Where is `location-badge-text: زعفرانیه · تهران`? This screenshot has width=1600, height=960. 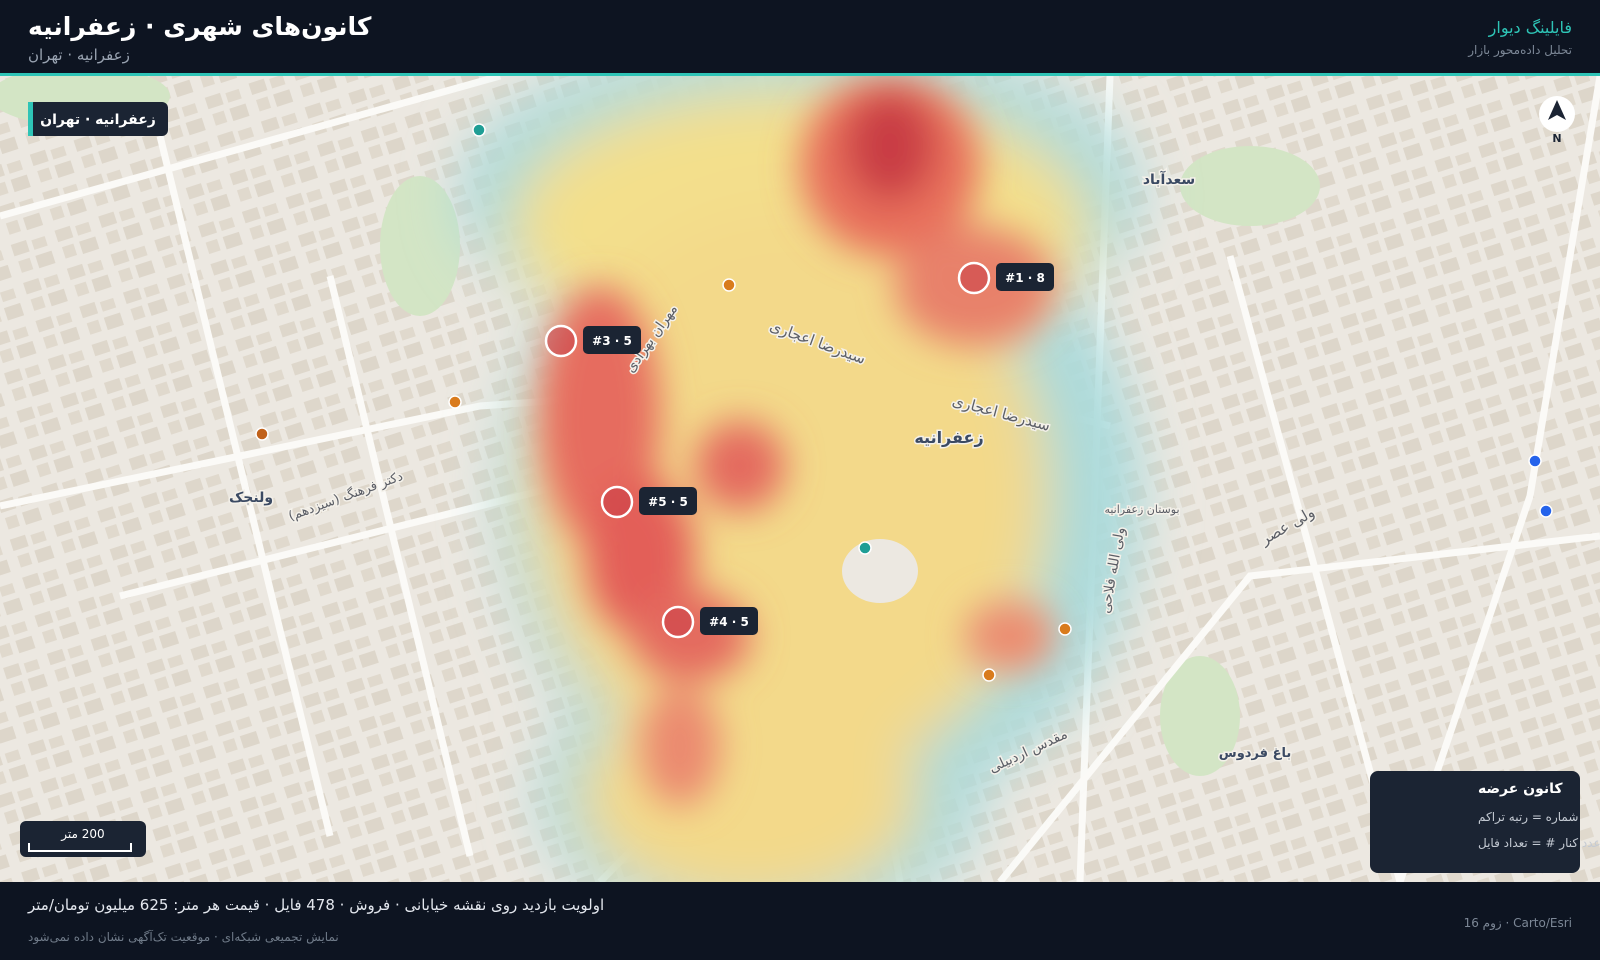 location-badge-text: زعفرانیه · تهران is located at coordinates (98, 120).